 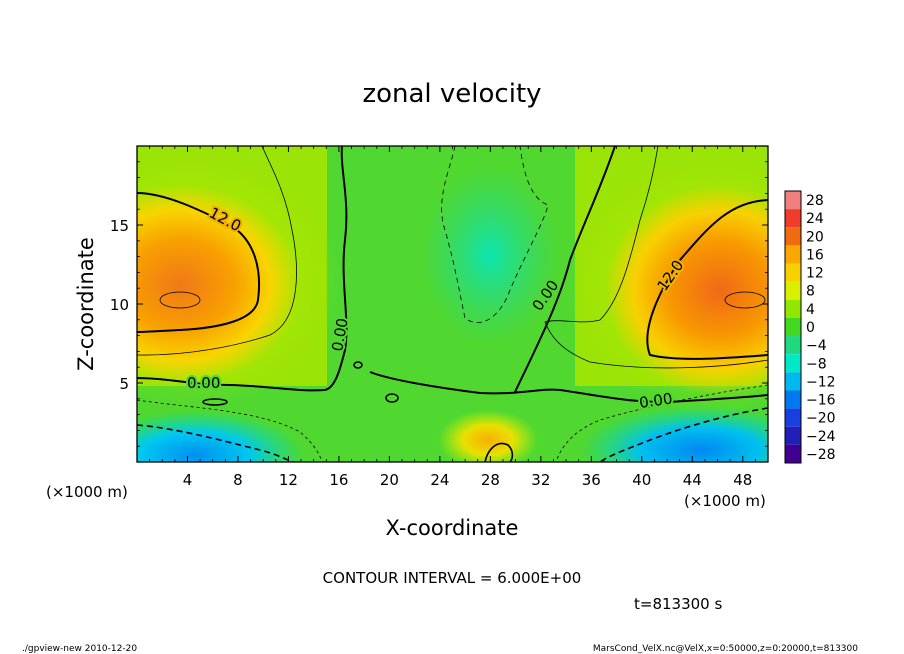 What do you see at coordinates (816, 364) in the screenshot?
I see `colorbar-level-label: −8` at bounding box center [816, 364].